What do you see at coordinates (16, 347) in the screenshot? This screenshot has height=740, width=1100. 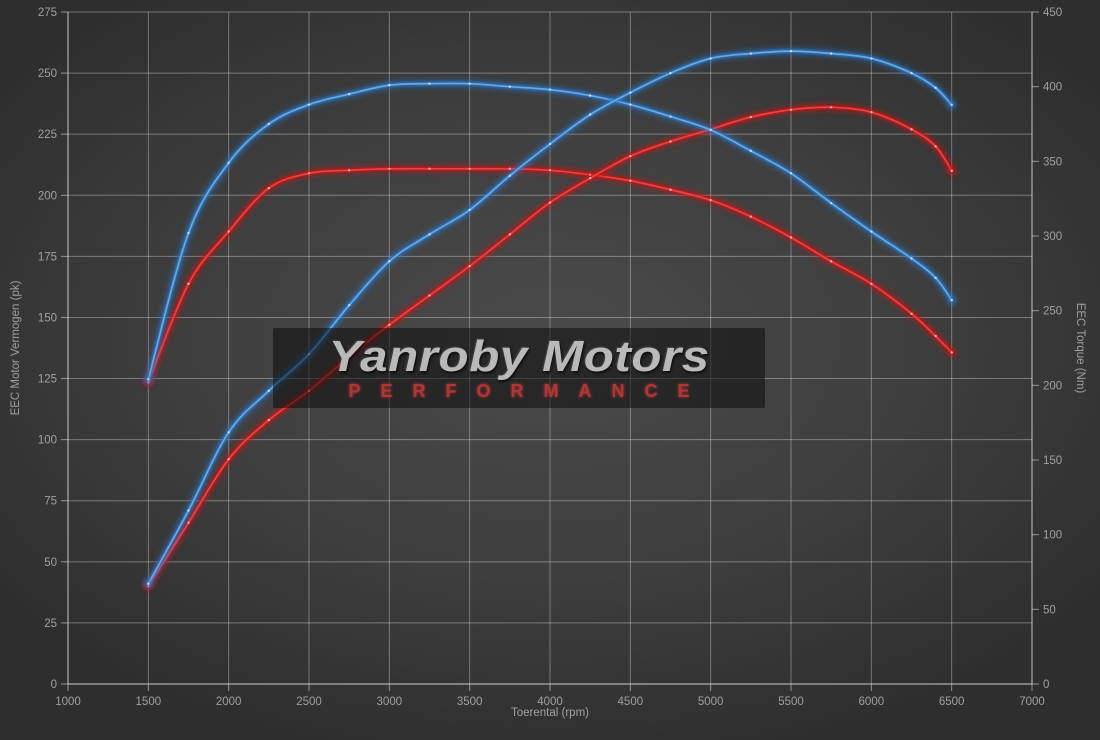 I see `y-axis-label-left: EEC Motor Vermogen (pk)` at bounding box center [16, 347].